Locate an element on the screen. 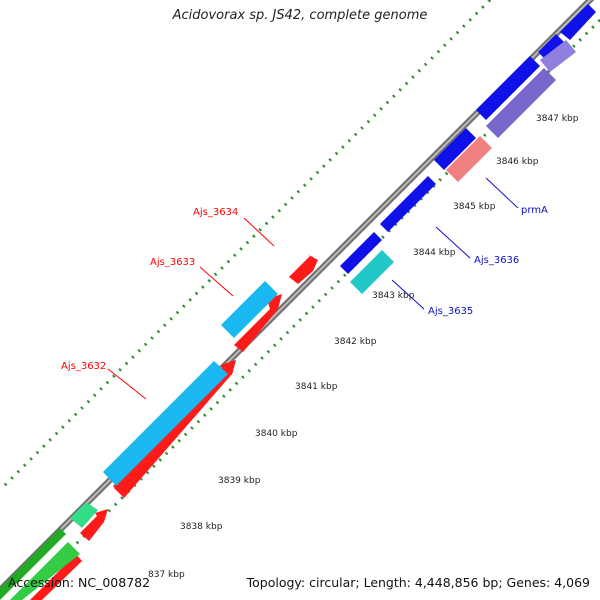  tick-label: 3841 kbp is located at coordinates (316, 387).